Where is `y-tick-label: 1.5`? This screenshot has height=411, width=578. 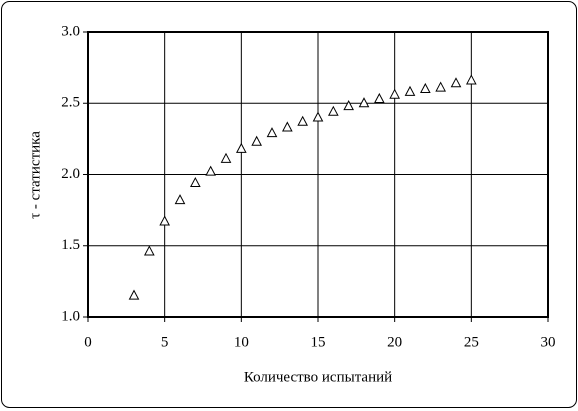 y-tick-label: 1.5 is located at coordinates (70, 245).